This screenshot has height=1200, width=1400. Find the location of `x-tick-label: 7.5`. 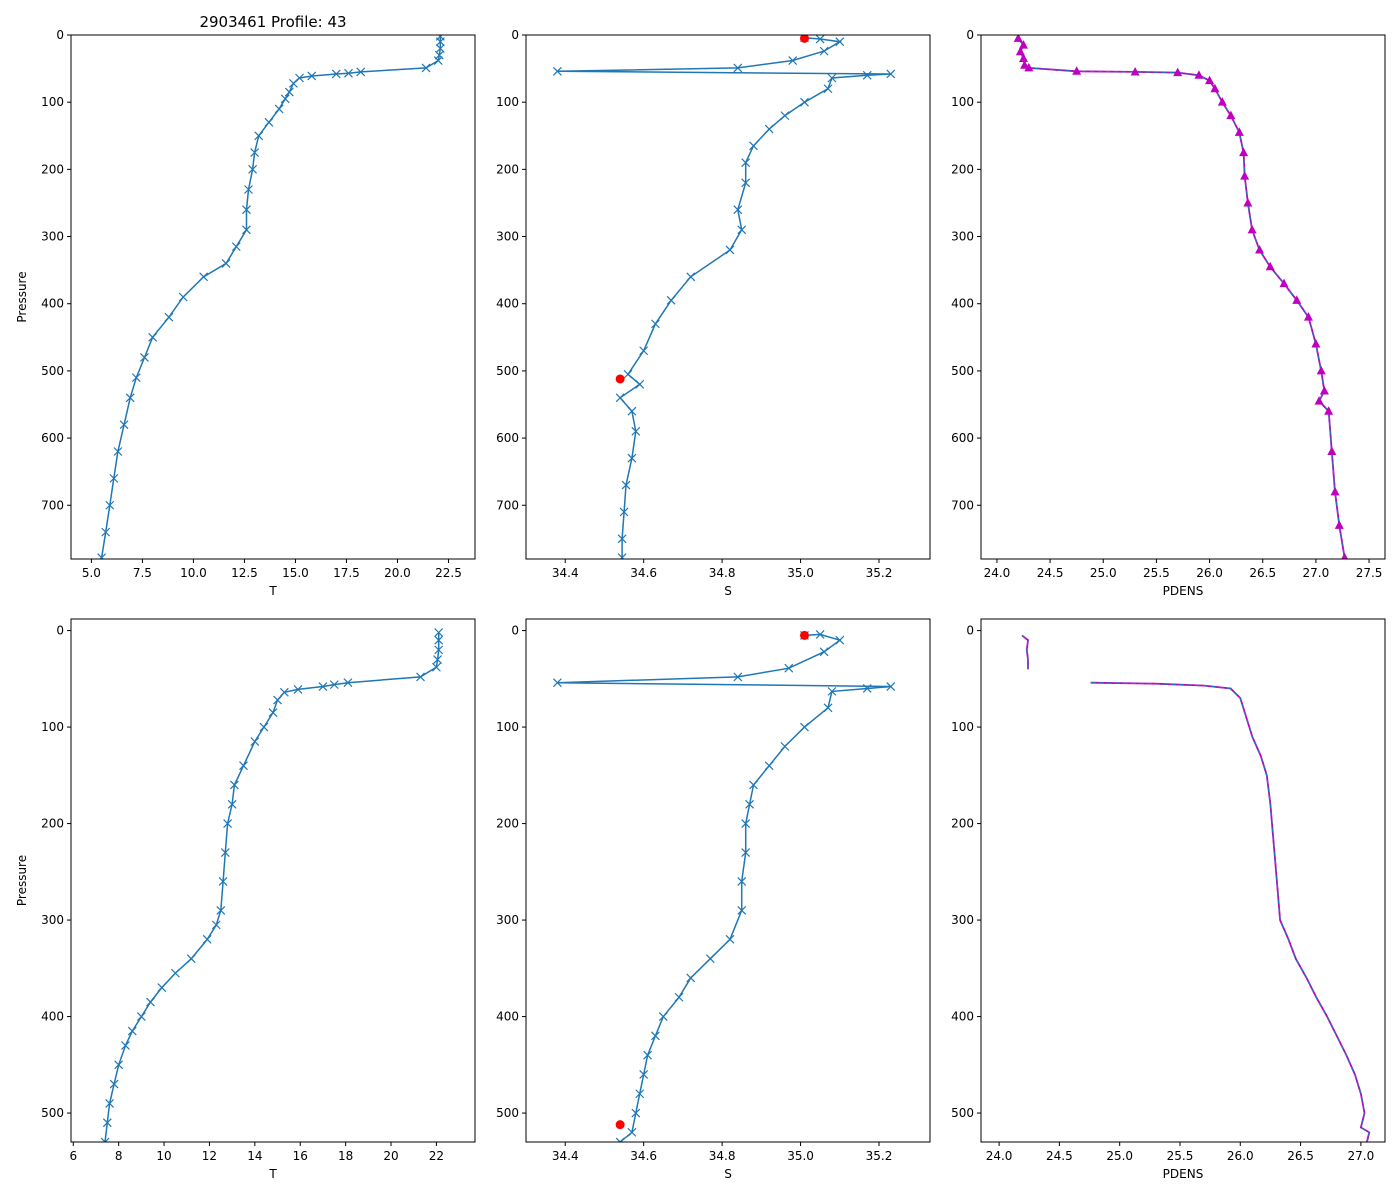

x-tick-label: 7.5 is located at coordinates (142, 573).